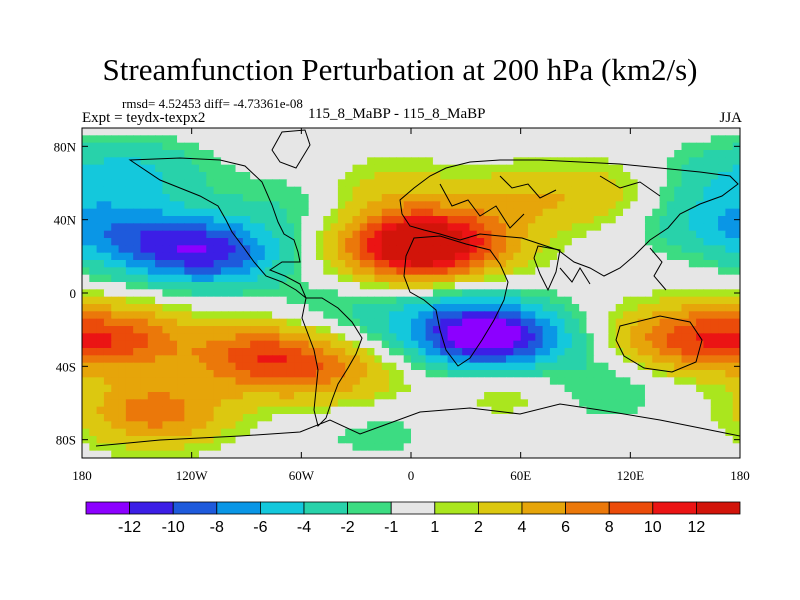 The width and height of the screenshot is (800, 600). Describe the element at coordinates (413, 508) in the screenshot. I see `colorbar-swatch` at that location.